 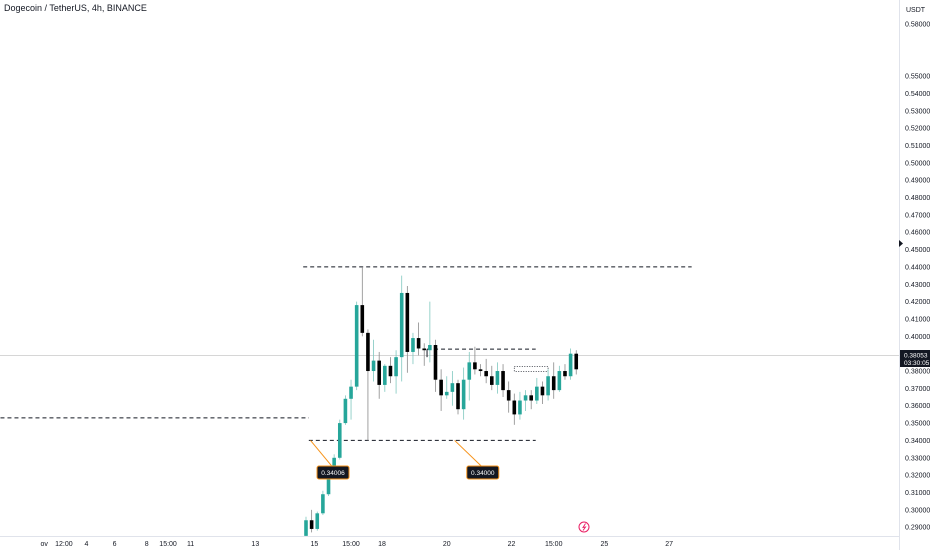 I want to click on time-tick-label: 11, so click(x=190, y=544).